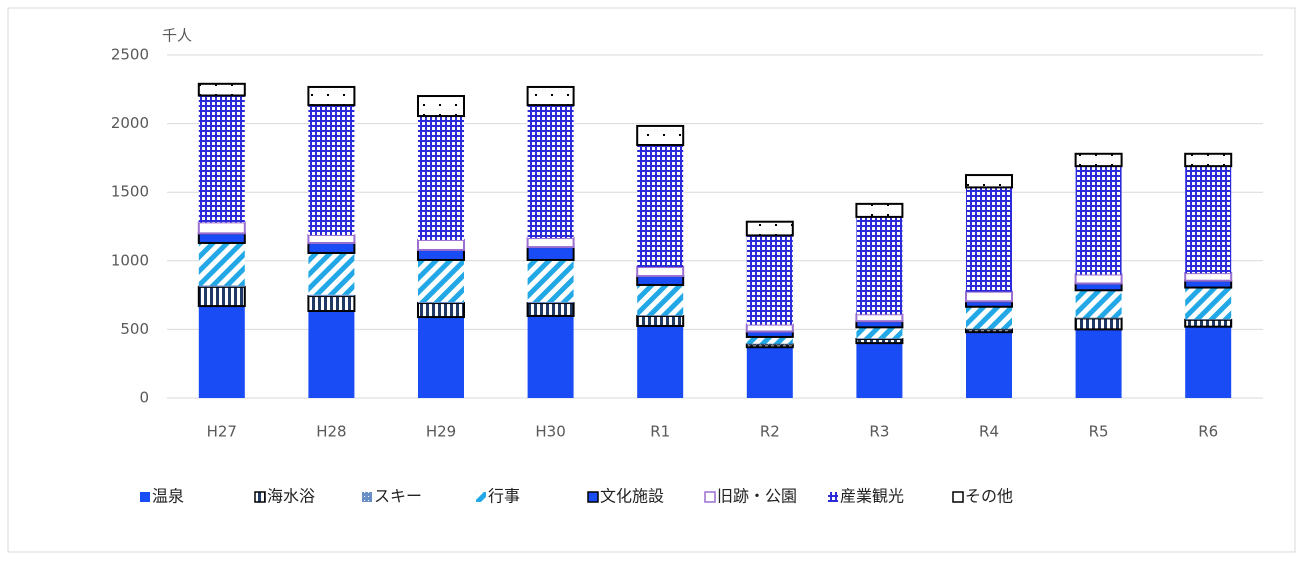 The height and width of the screenshot is (564, 1303). Describe the element at coordinates (331, 432) in the screenshot. I see `x-tick-label: H28` at that location.